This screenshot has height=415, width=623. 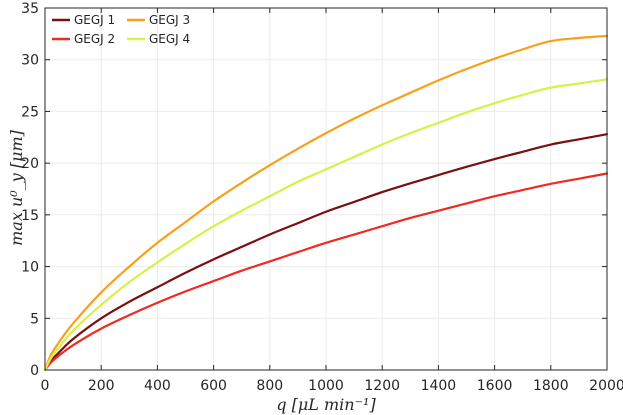 What do you see at coordinates (169, 20) in the screenshot?
I see `legend-label-gegj-3: GEGJ 3` at bounding box center [169, 20].